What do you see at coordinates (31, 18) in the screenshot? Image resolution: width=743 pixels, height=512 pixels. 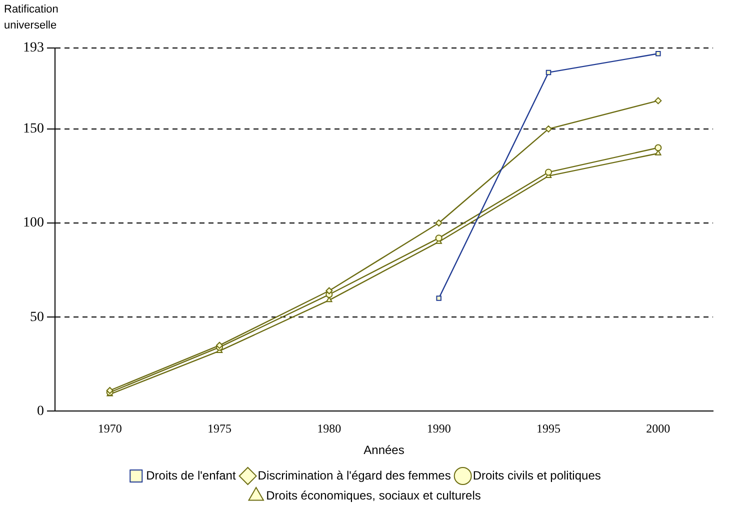 I see `y-axis-title: Ratification universelle` at bounding box center [31, 18].